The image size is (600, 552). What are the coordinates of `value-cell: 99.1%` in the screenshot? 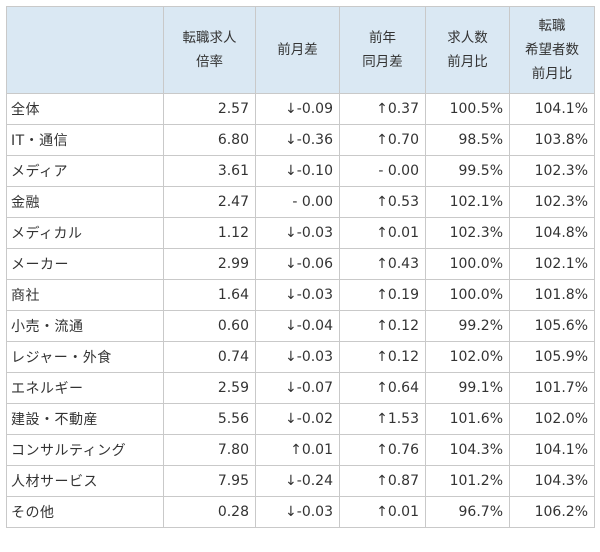 It's located at (467, 388).